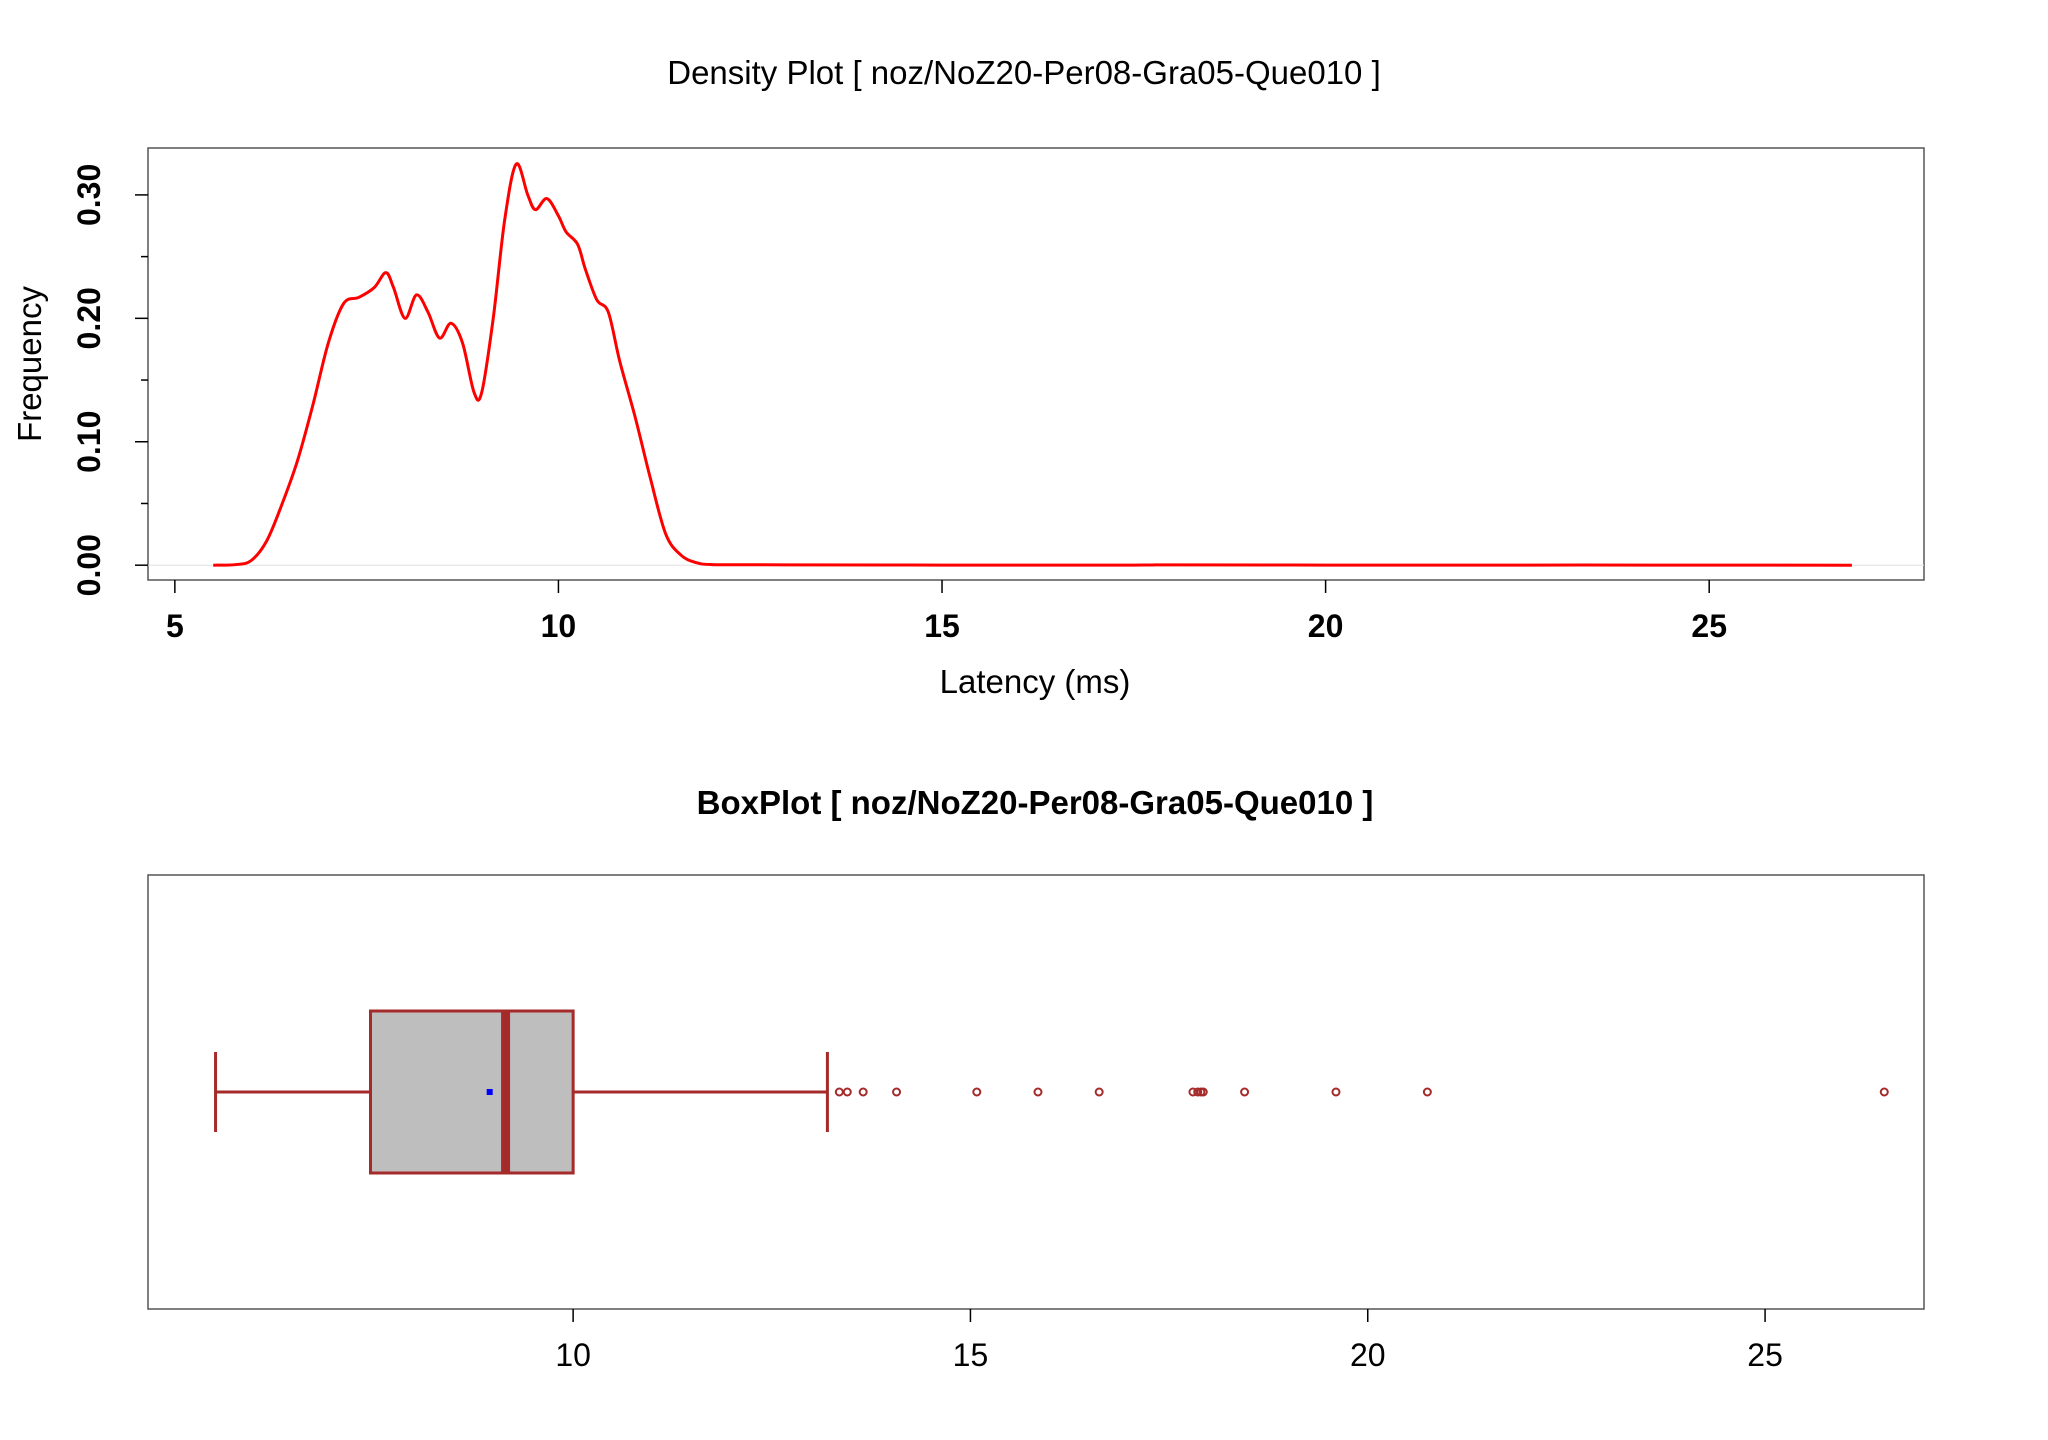 The image size is (2048, 1440). What do you see at coordinates (1709, 626) in the screenshot?
I see `density-x-tick-label: 25` at bounding box center [1709, 626].